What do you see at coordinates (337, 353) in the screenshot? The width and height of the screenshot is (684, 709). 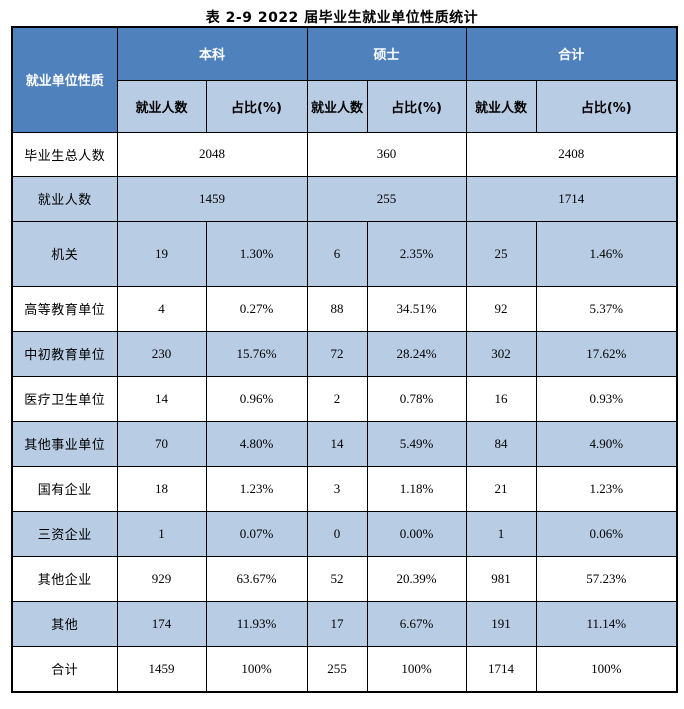 I see `value-cell: 72` at bounding box center [337, 353].